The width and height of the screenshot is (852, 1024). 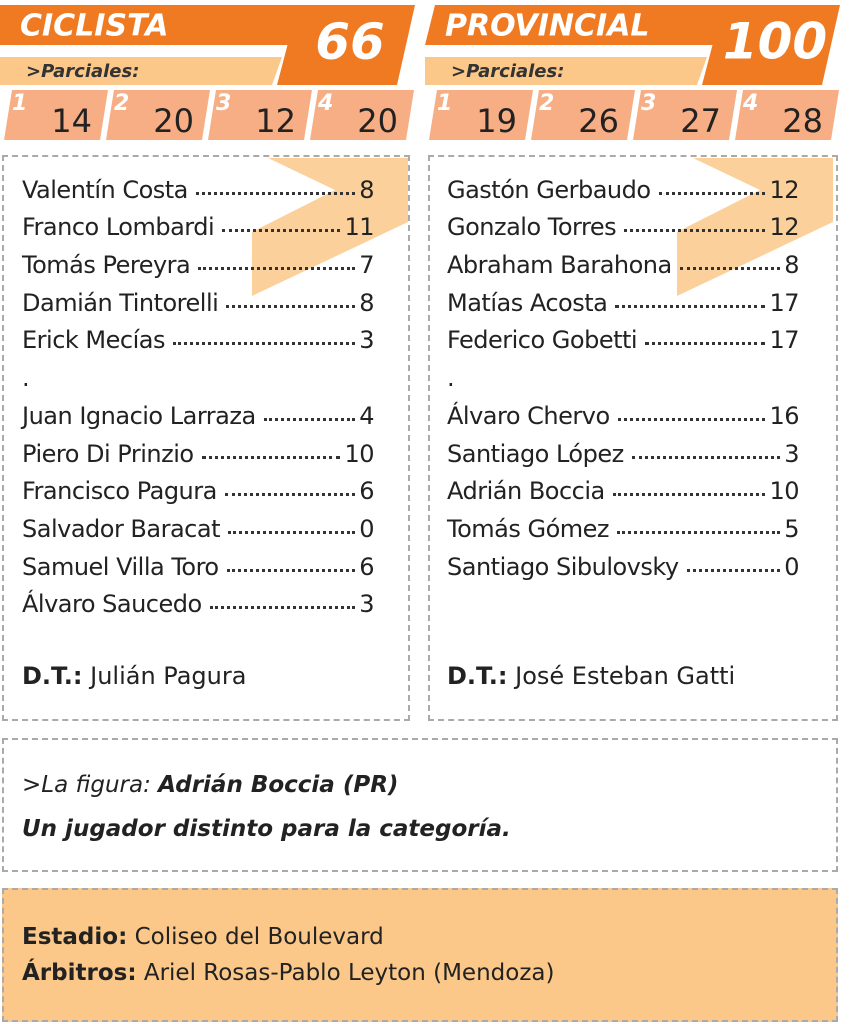 I want to click on player-row: Piero Di Prinzio 10, so click(x=198, y=449).